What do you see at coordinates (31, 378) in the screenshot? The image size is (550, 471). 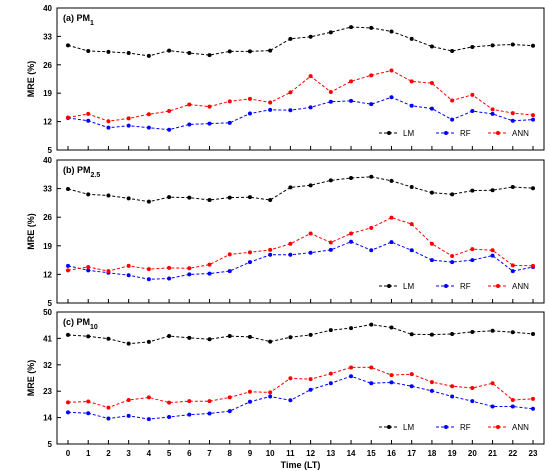 I see `y-axis-label: MRE (%)` at bounding box center [31, 378].